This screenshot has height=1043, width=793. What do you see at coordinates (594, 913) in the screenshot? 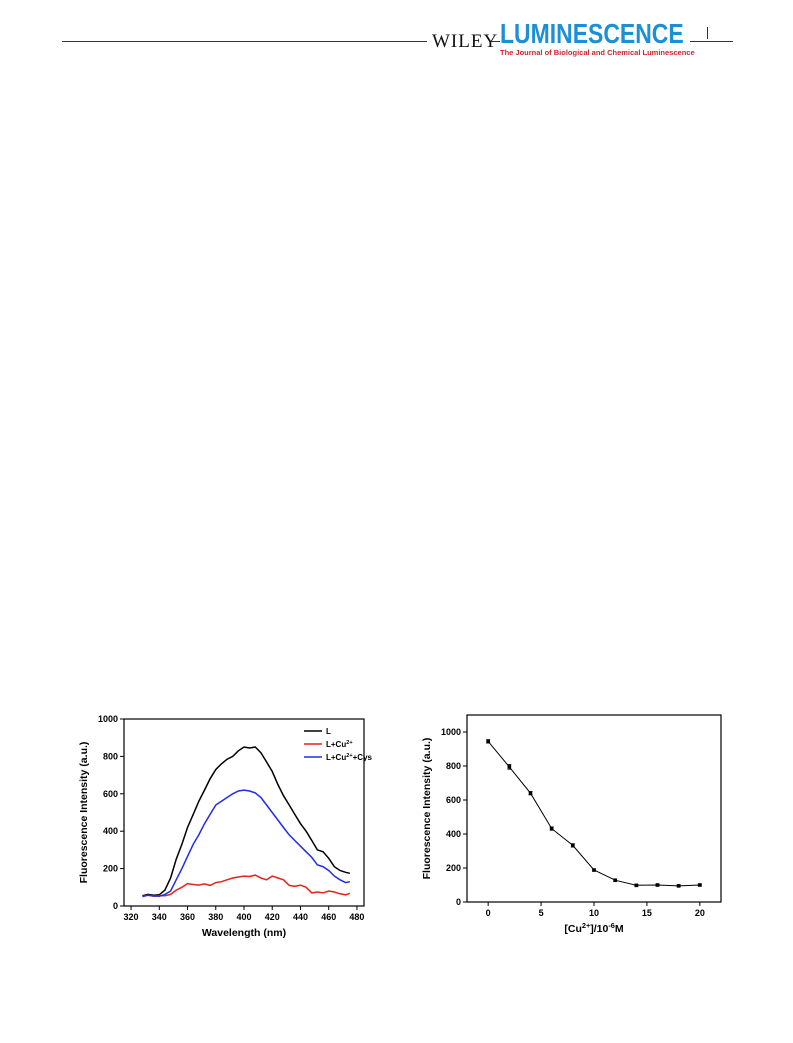
I see `x-tick-label: 10` at bounding box center [594, 913].